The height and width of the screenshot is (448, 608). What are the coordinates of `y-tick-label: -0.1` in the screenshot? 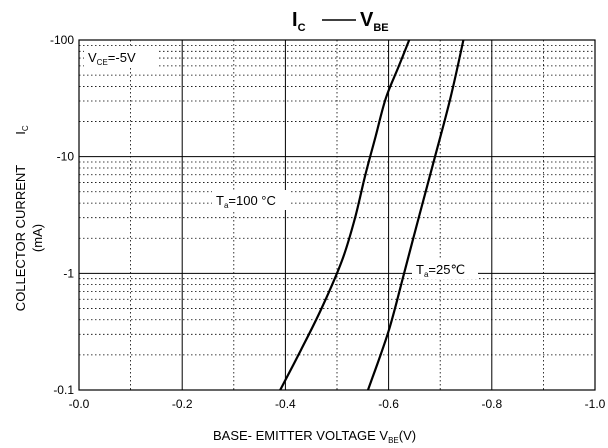 It's located at (63, 390).